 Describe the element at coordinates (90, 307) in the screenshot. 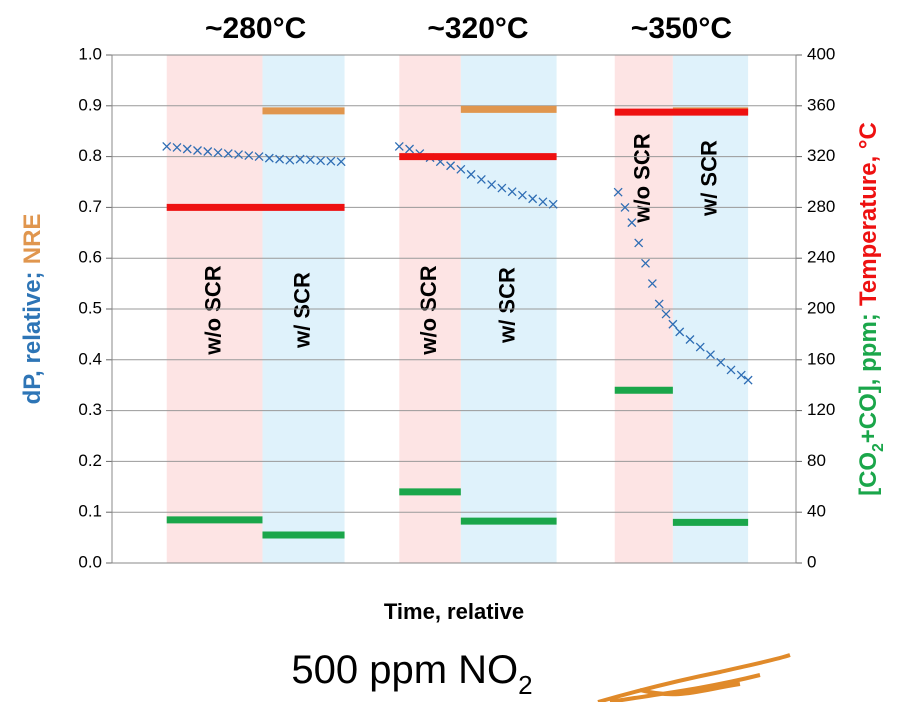

I see `y-tick-label: 0.5` at that location.